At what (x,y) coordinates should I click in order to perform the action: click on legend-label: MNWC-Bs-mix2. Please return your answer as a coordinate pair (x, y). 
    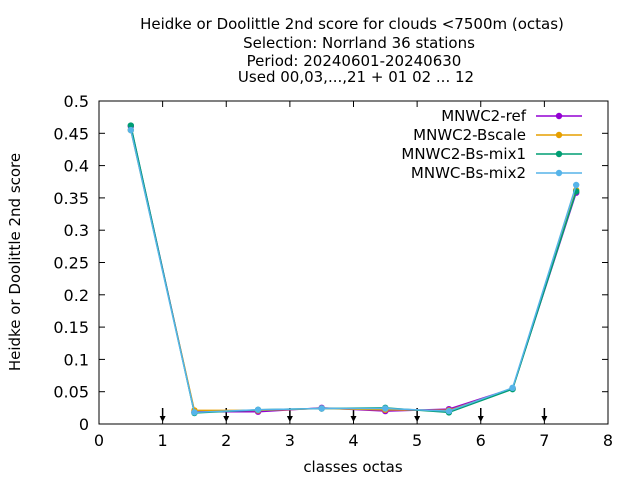
    Looking at the image, I should click on (468, 173).